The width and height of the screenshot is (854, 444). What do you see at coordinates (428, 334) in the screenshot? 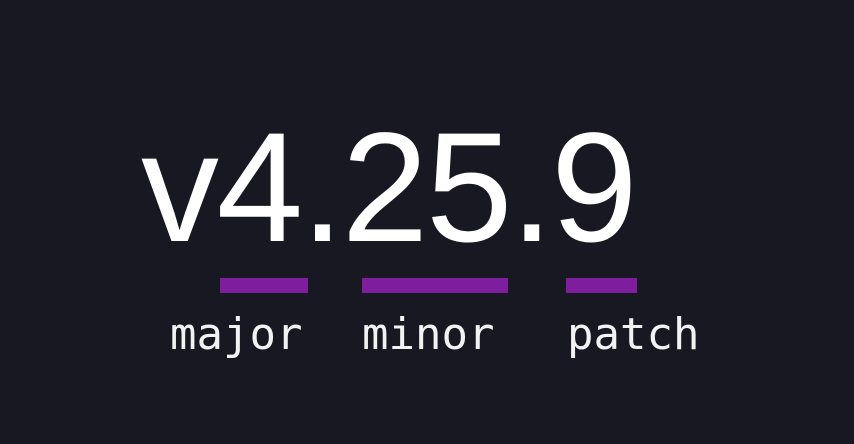
I see `minor-label: minor` at bounding box center [428, 334].